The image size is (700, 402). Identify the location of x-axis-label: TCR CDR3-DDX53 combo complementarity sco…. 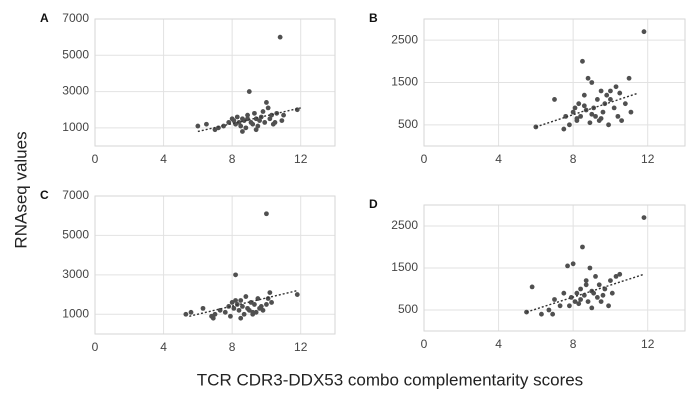
(390, 379).